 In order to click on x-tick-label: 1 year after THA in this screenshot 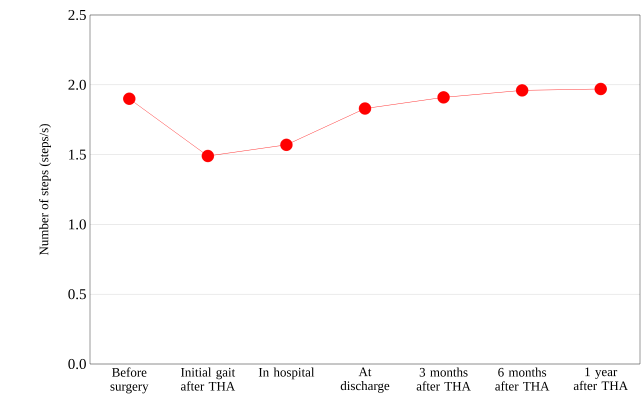, I will do `click(601, 379)`.